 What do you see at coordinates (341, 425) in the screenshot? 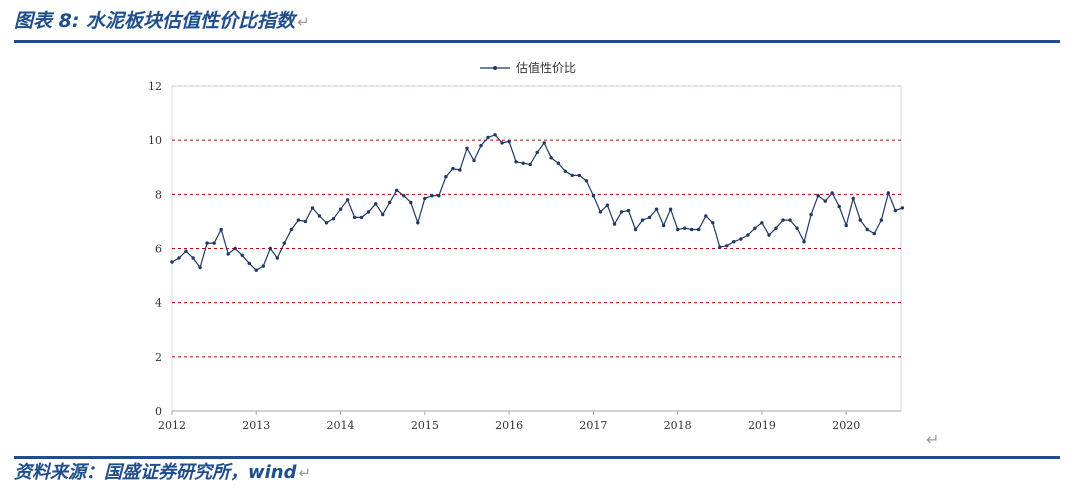
I see `x-tick-label: 2014` at bounding box center [341, 425].